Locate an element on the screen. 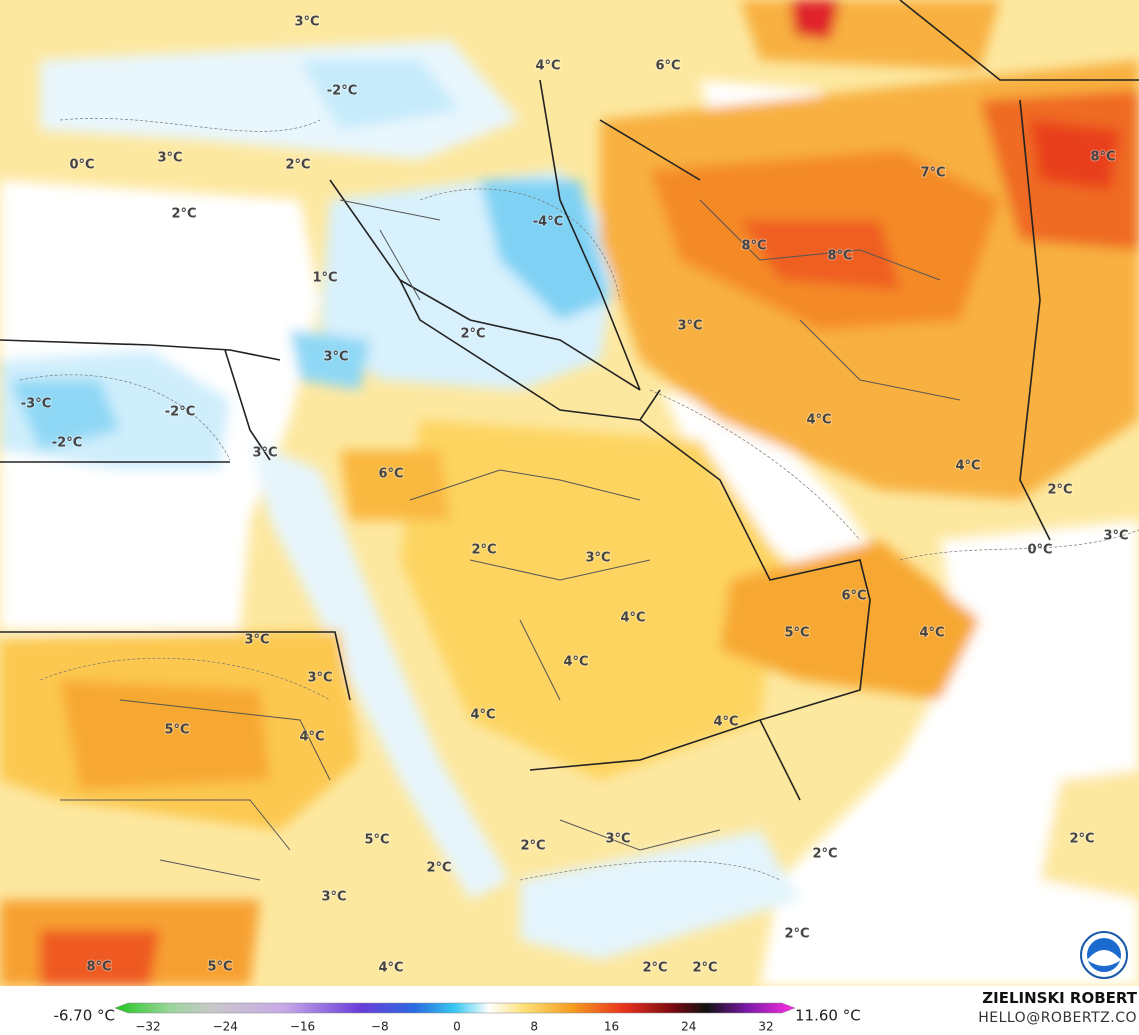 Image resolution: width=1139 pixels, height=1035 pixels. colorbar-tick-label: 0 is located at coordinates (457, 1027).